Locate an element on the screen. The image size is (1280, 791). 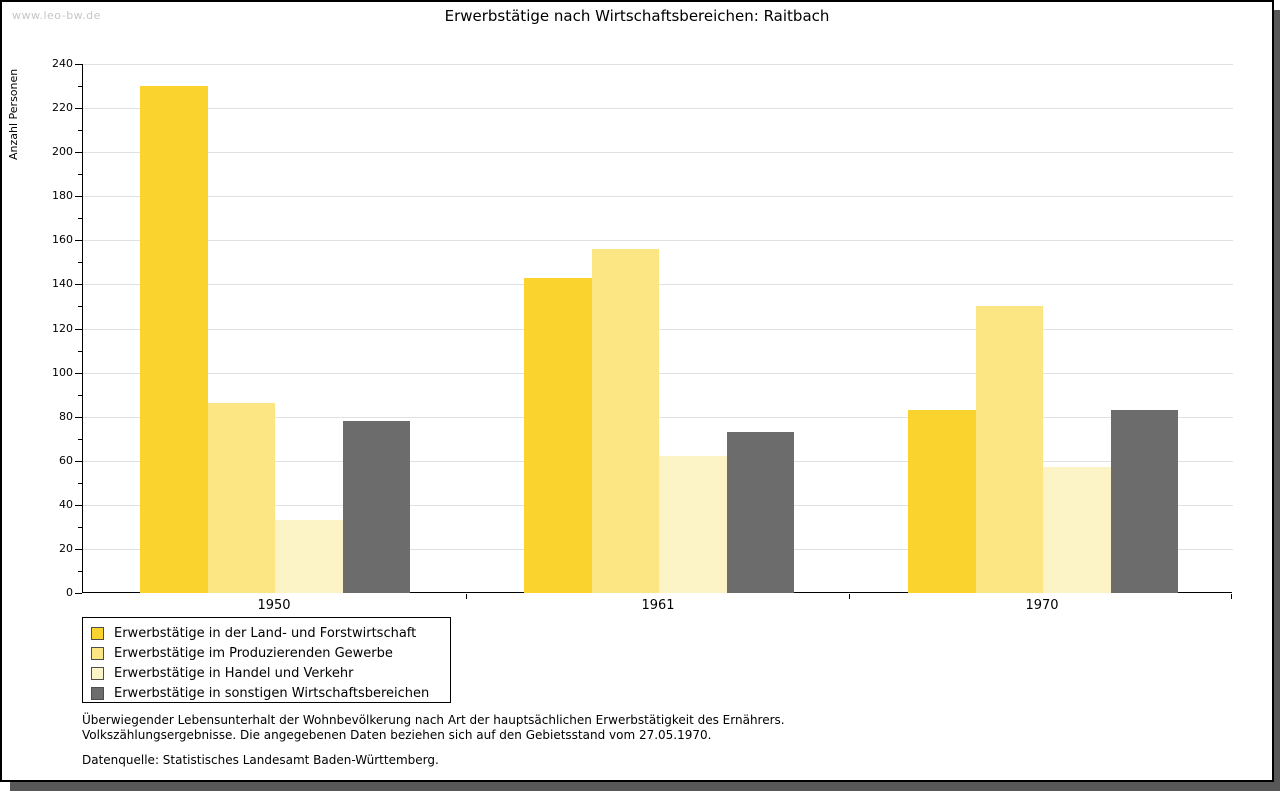
y-axis-tick-label: 100 is located at coordinates (62, 372).